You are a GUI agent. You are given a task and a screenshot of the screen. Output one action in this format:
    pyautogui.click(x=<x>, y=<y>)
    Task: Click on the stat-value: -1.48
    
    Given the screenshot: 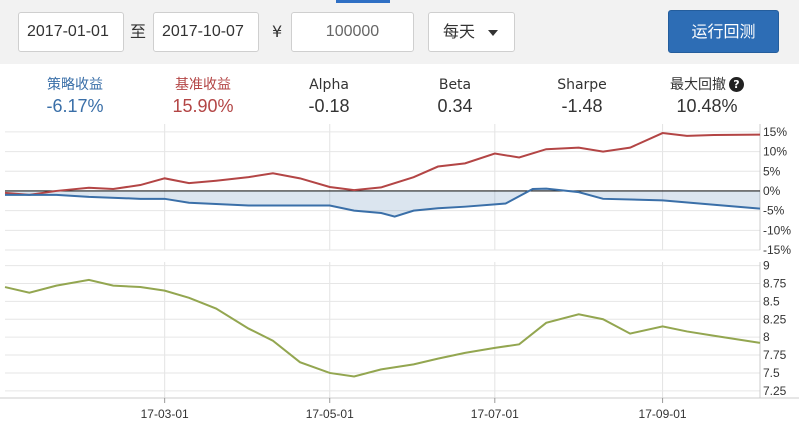 What is the action you would take?
    pyautogui.click(x=582, y=106)
    